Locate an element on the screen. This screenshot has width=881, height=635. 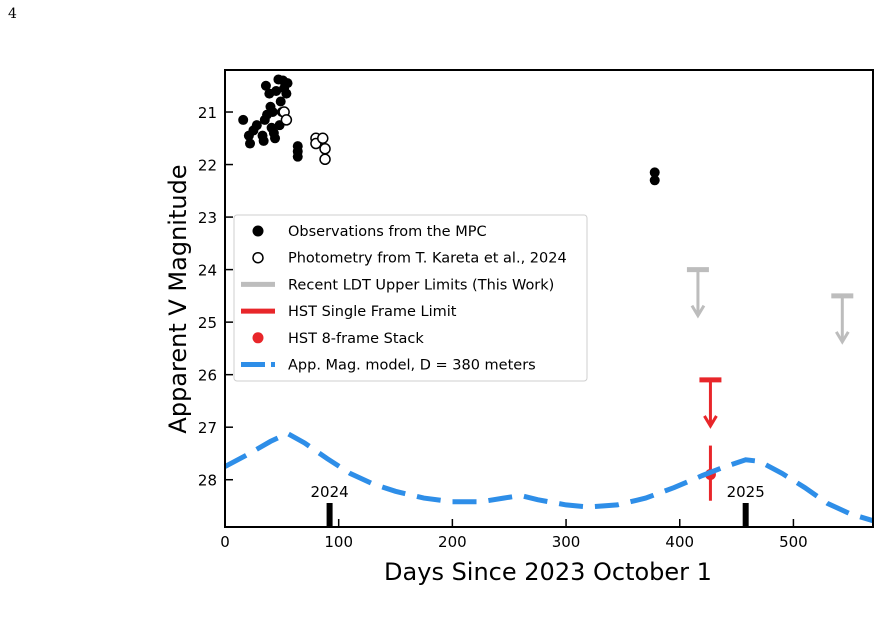
y-tick-label: 26 is located at coordinates (207, 376).